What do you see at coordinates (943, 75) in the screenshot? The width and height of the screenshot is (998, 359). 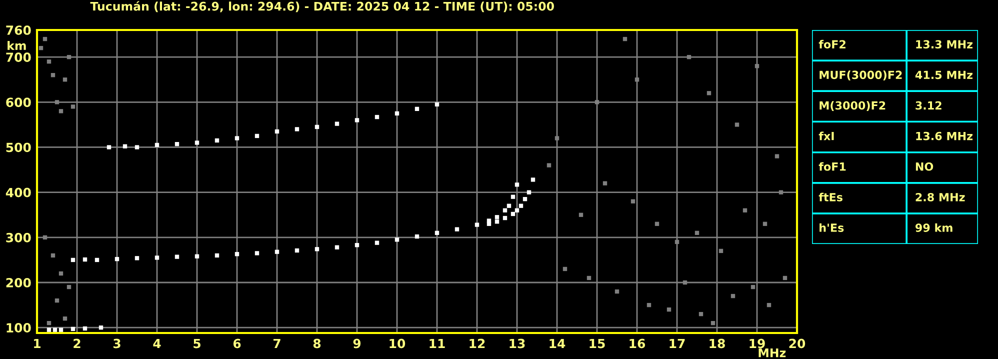 I see `text: 41.5 MHz` at bounding box center [943, 75].